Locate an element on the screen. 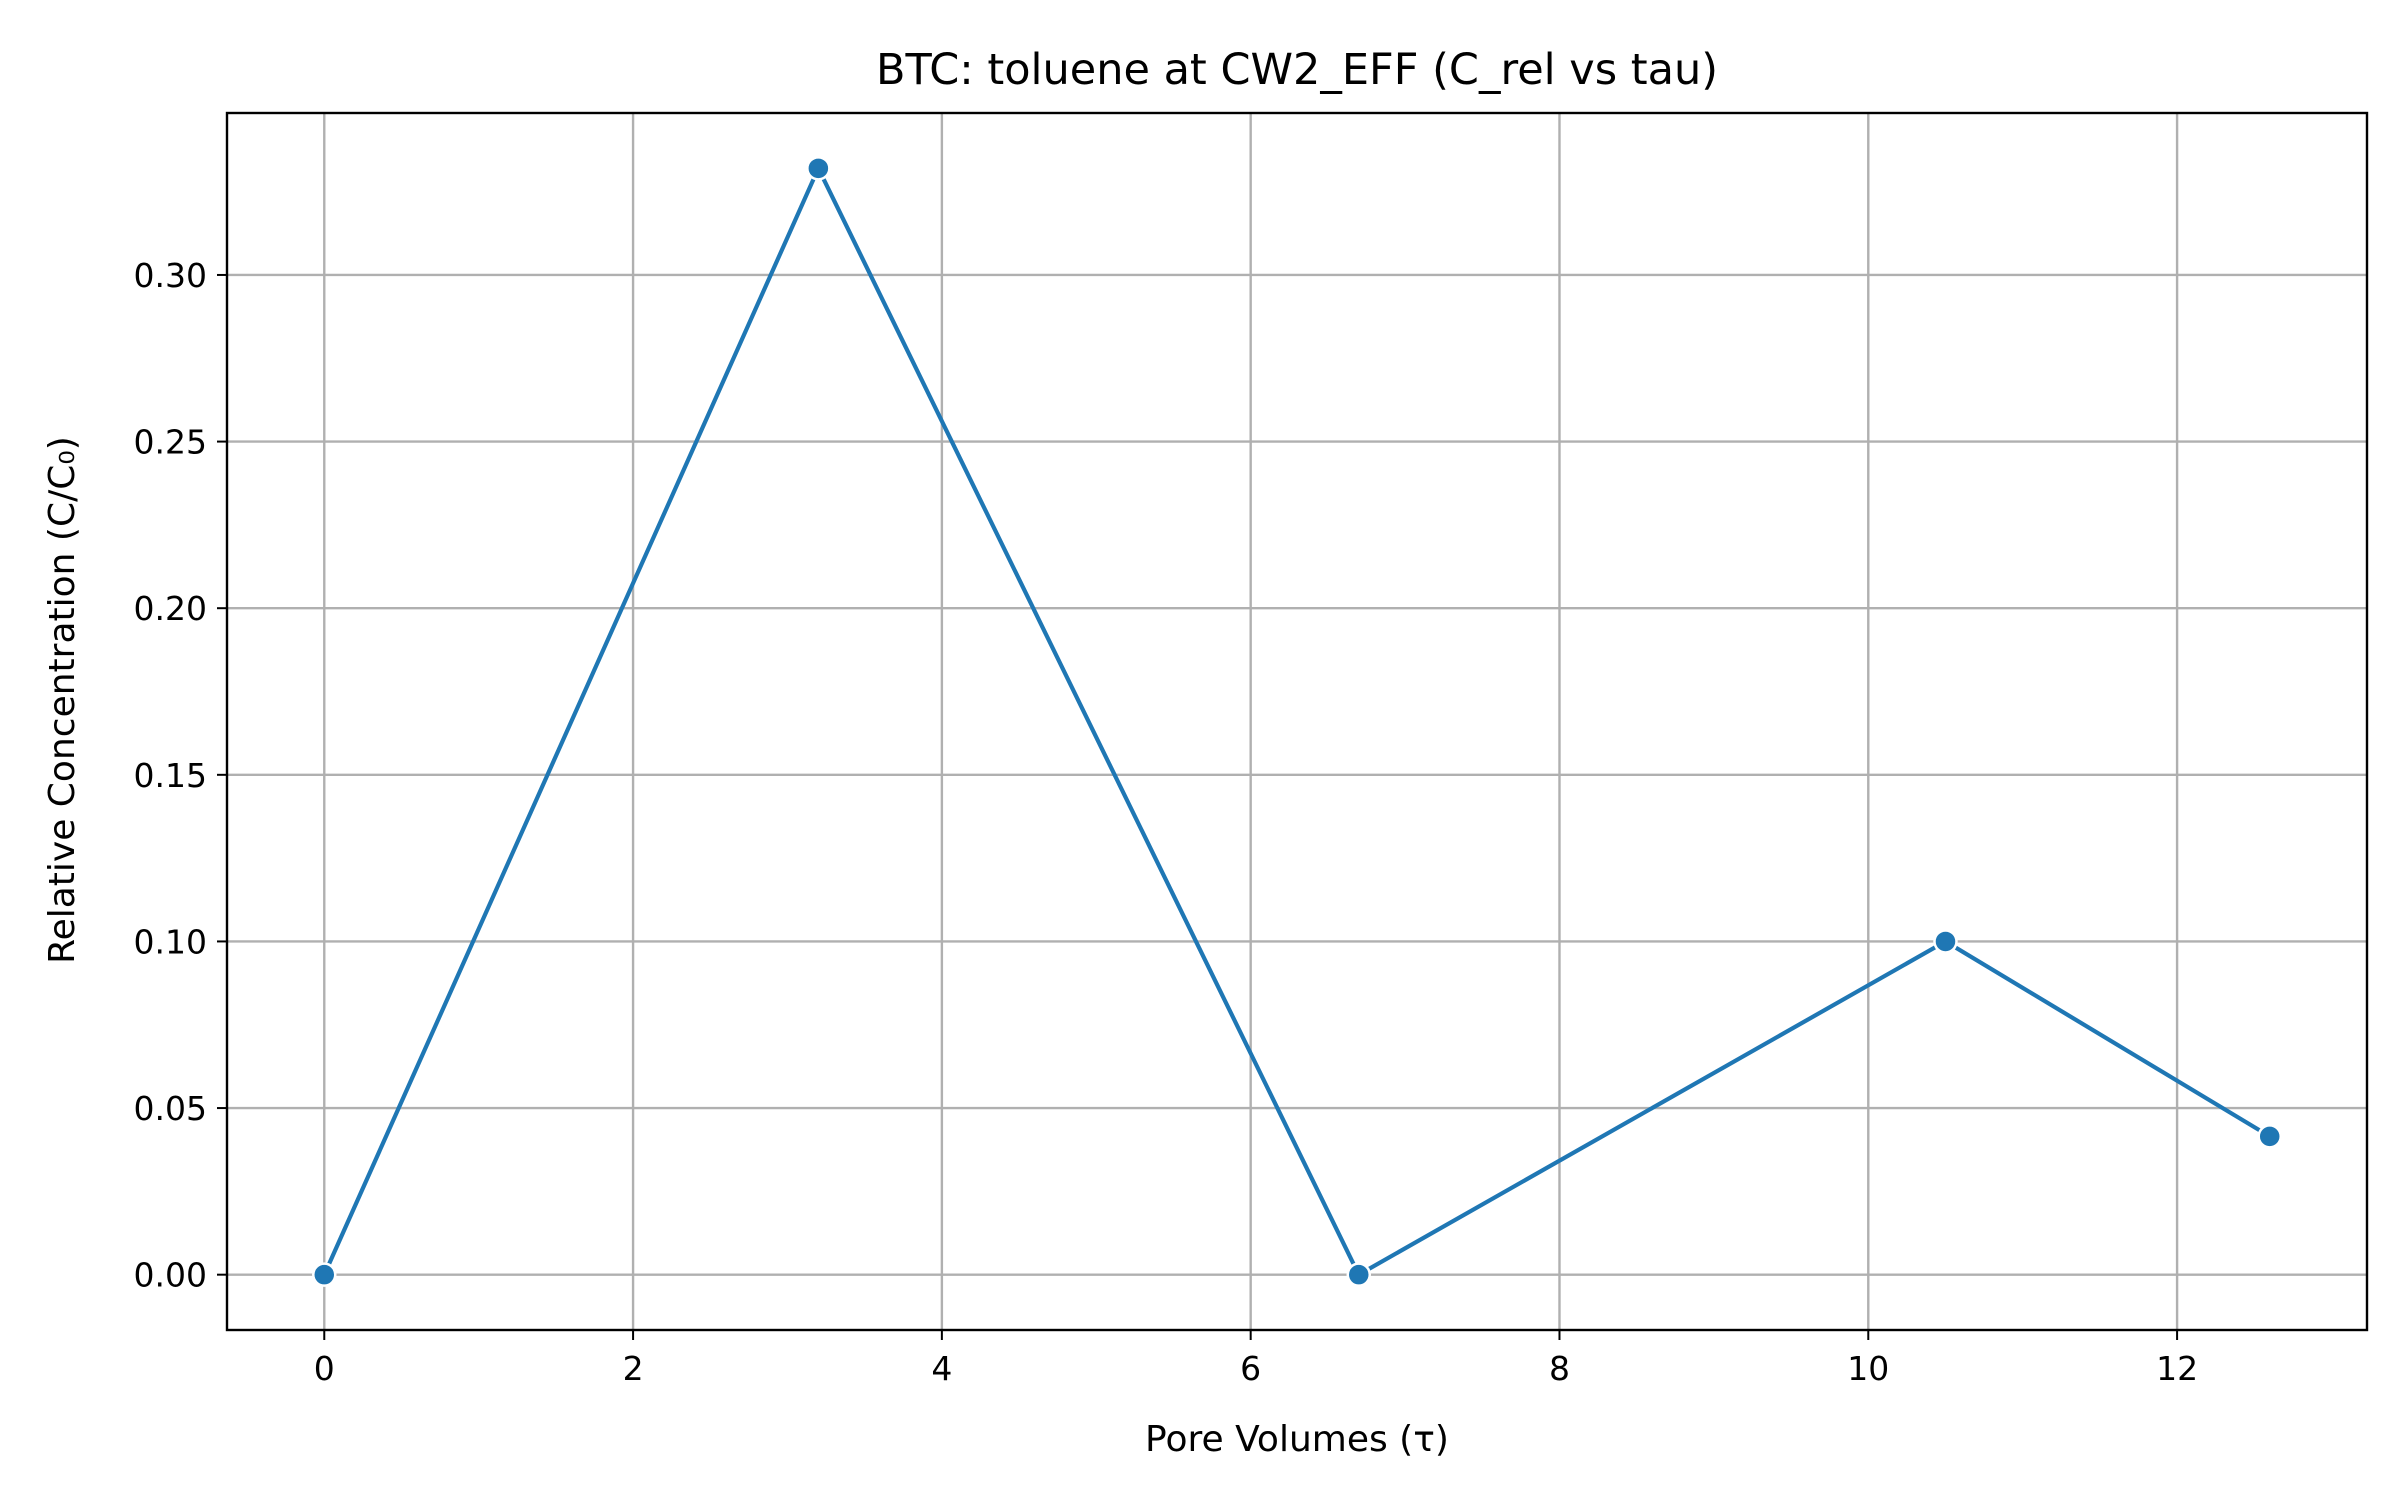 The height and width of the screenshot is (1500, 2400). y-tick-label: 0.05 is located at coordinates (170, 1108).